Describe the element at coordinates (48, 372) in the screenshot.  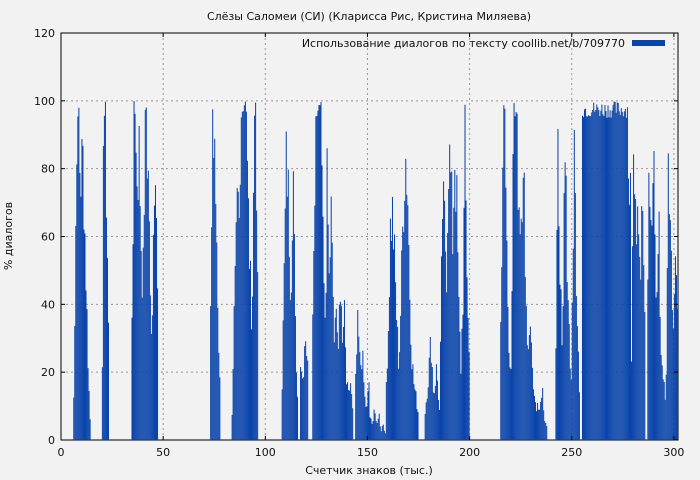
I see `y-tick-label: 20` at that location.